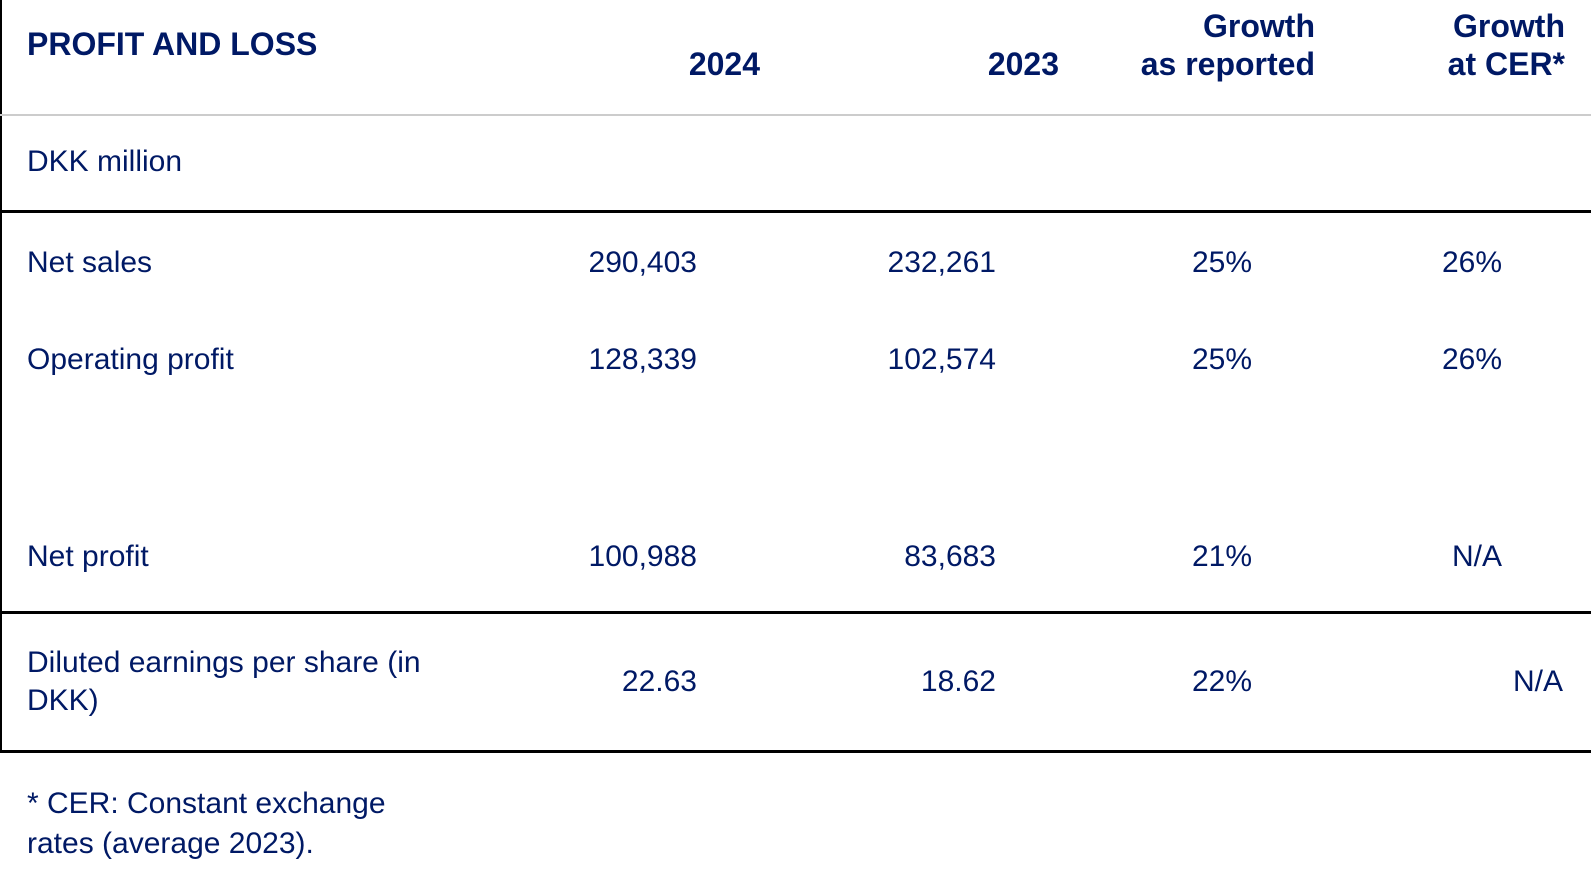  Describe the element at coordinates (1221, 556) in the screenshot. I see `cell-growth-reported: 21%` at that location.